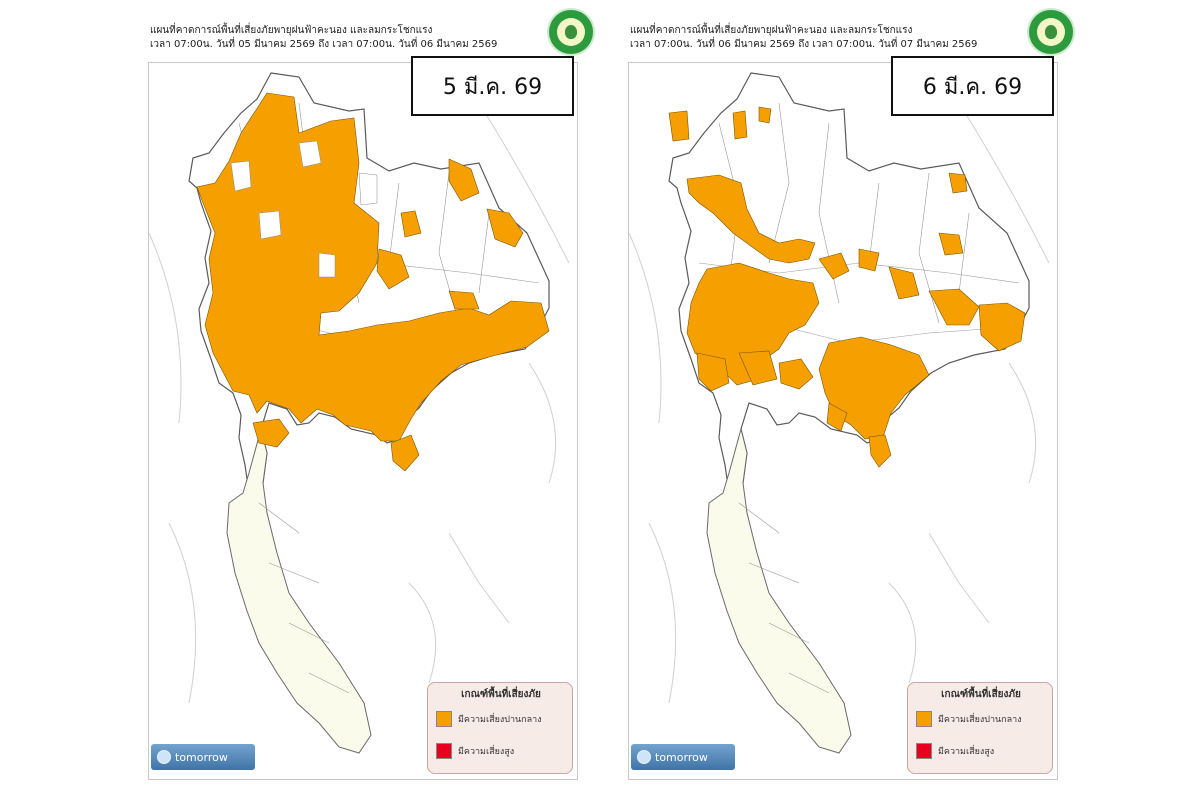 This screenshot has width=1200, height=800. Describe the element at coordinates (972, 86) in the screenshot. I see `date-label: 6 มี.ค. 69` at that location.